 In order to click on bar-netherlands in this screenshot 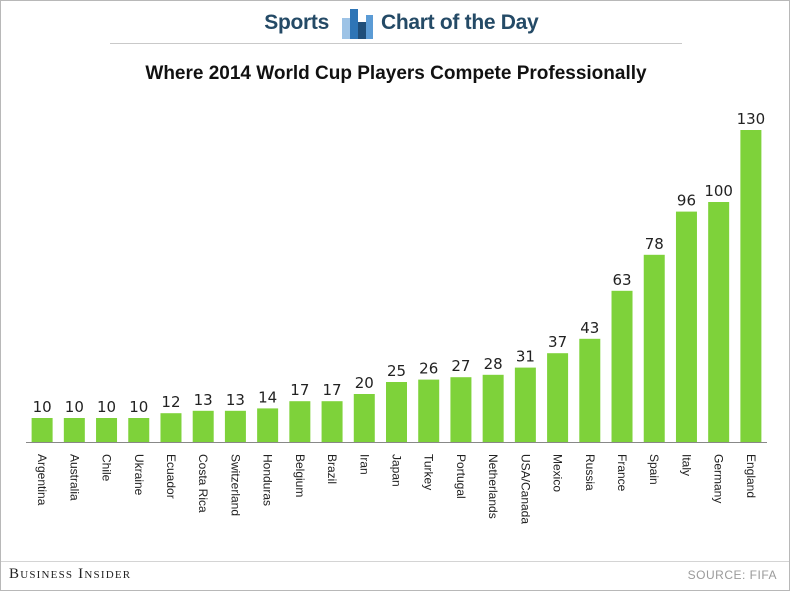, I will do `click(493, 408)`.